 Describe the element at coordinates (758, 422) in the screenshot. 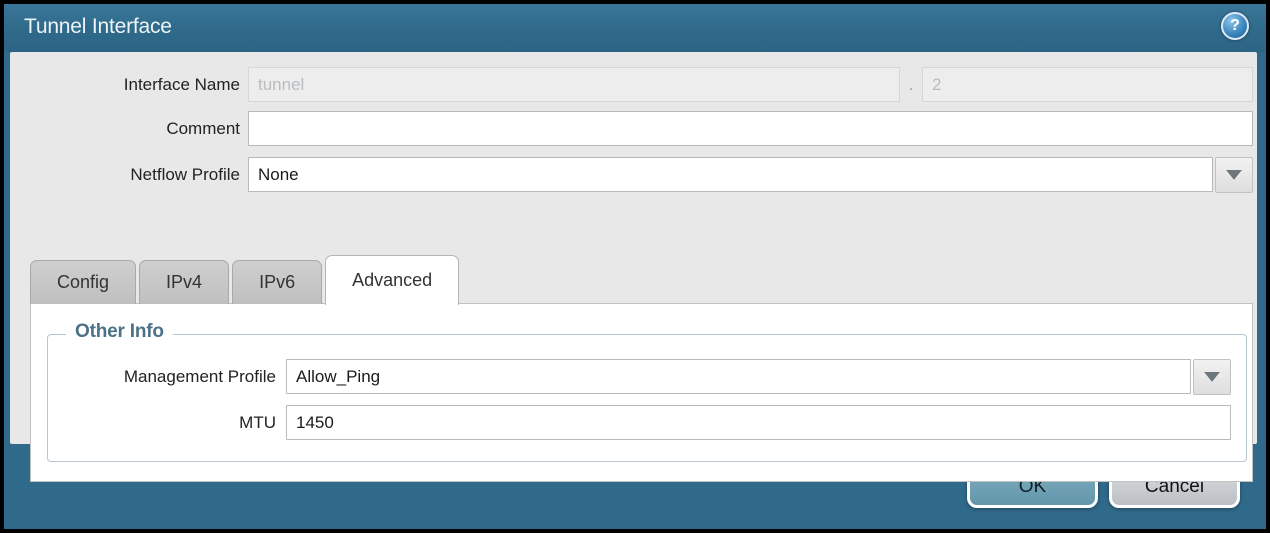

I see `mtu-input` at that location.